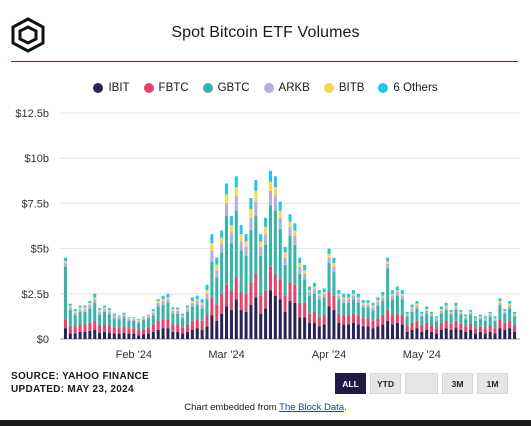  Describe the element at coordinates (226, 88) in the screenshot. I see `legend-item-gbtc: GBTC` at that location.